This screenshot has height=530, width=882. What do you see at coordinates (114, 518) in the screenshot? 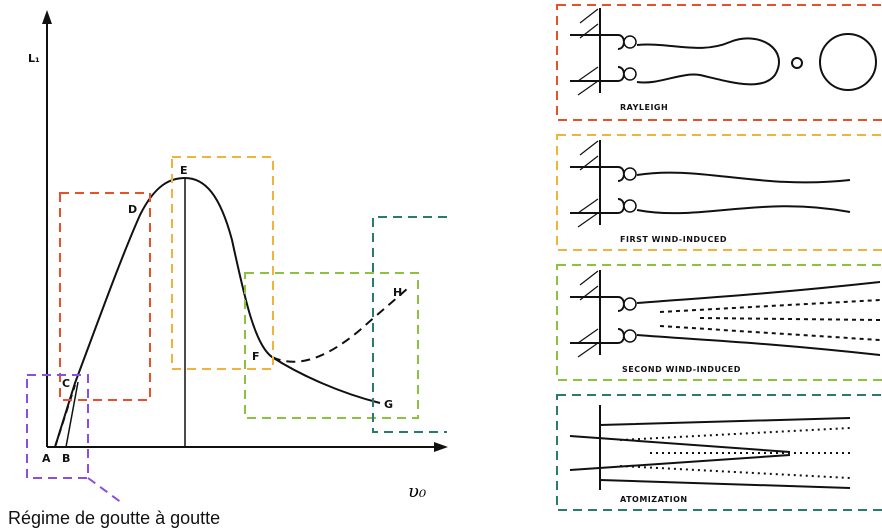
I see `annotation: Régime de goutte à goutte` at bounding box center [114, 518].